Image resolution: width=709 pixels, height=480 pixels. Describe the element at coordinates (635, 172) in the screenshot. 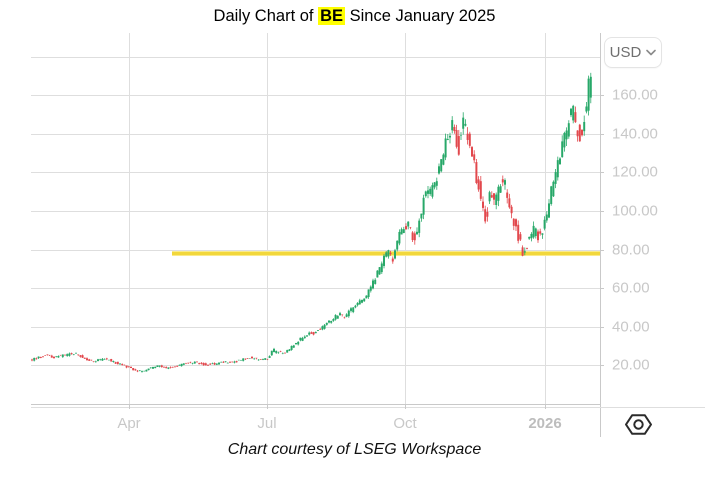

I see `y-axis-tick-label: 120.00` at that location.